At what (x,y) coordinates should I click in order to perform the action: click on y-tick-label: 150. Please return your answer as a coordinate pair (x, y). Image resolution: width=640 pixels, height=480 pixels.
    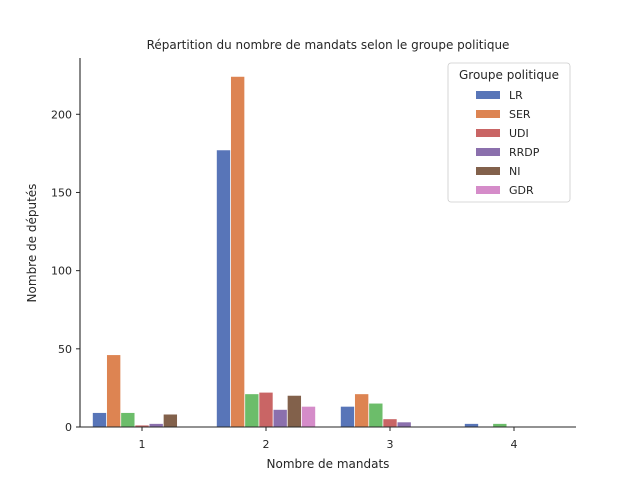
    Looking at the image, I should click on (61, 192).